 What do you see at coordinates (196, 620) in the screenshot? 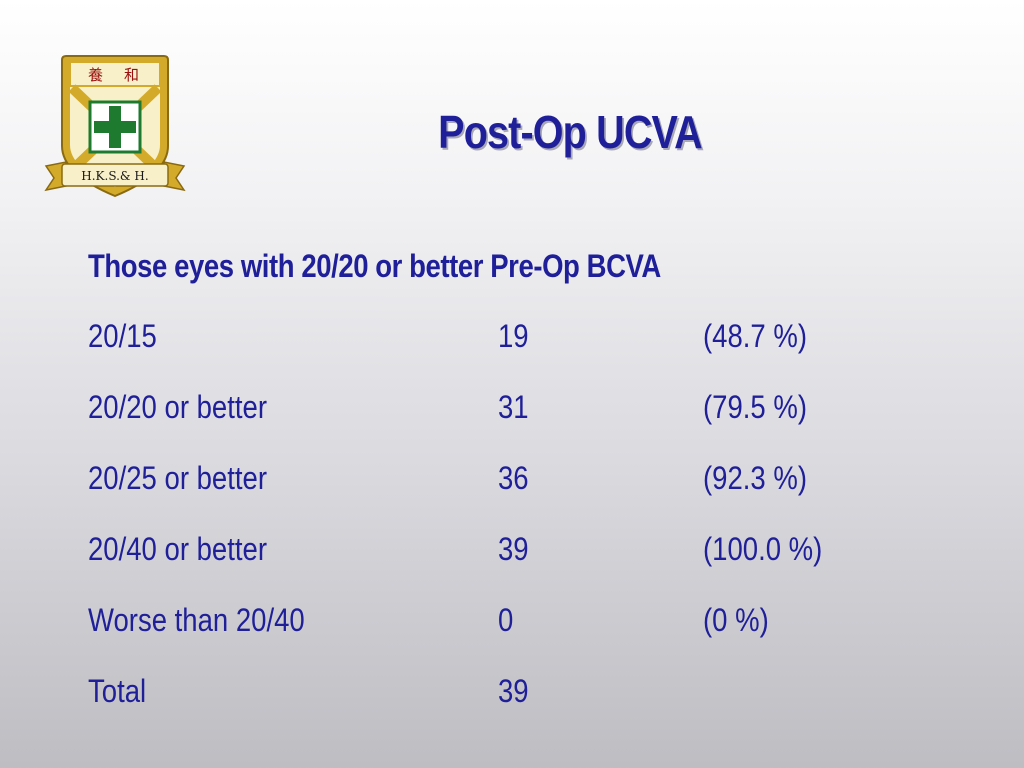
I see `row-label: Worse than 20/40` at bounding box center [196, 620].